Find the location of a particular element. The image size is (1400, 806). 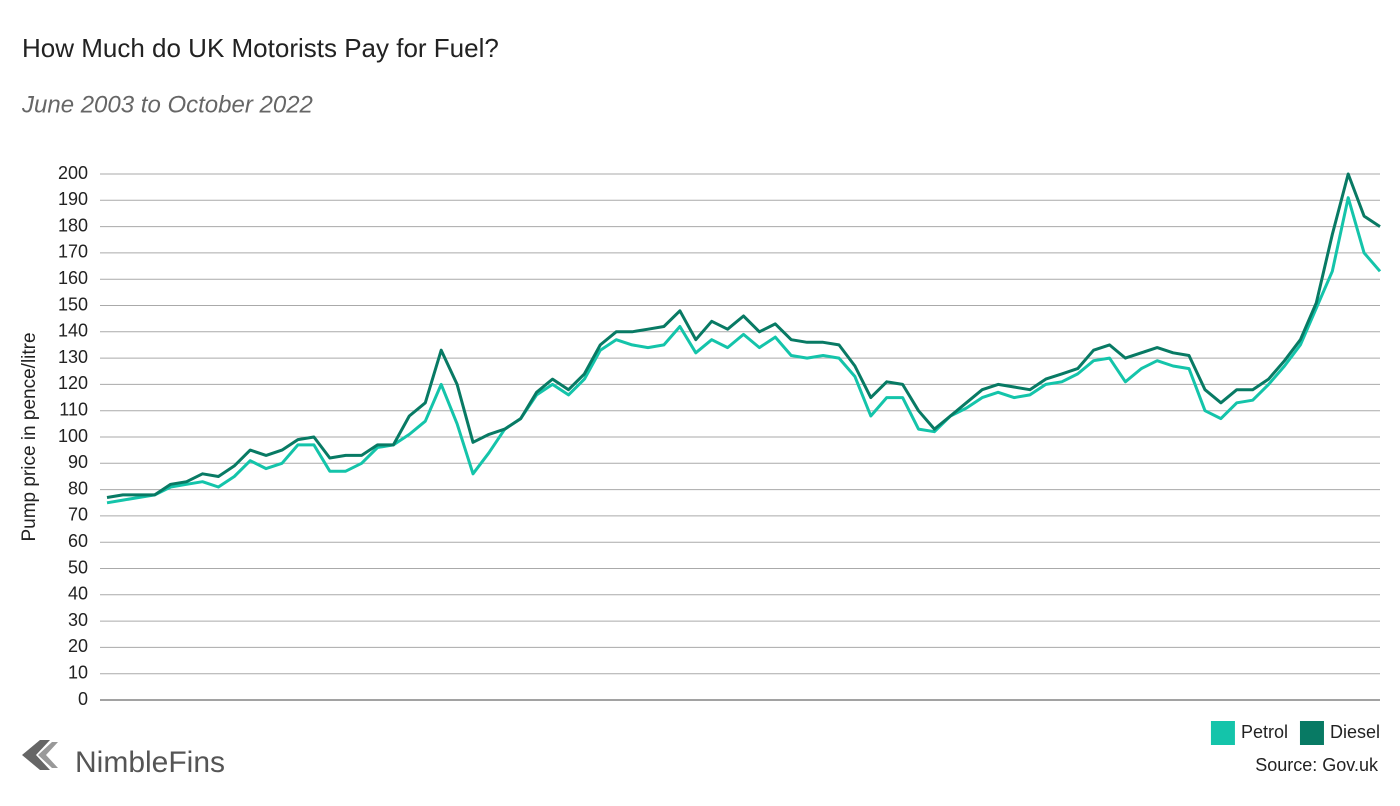

legend-label: Diesel is located at coordinates (1355, 732).